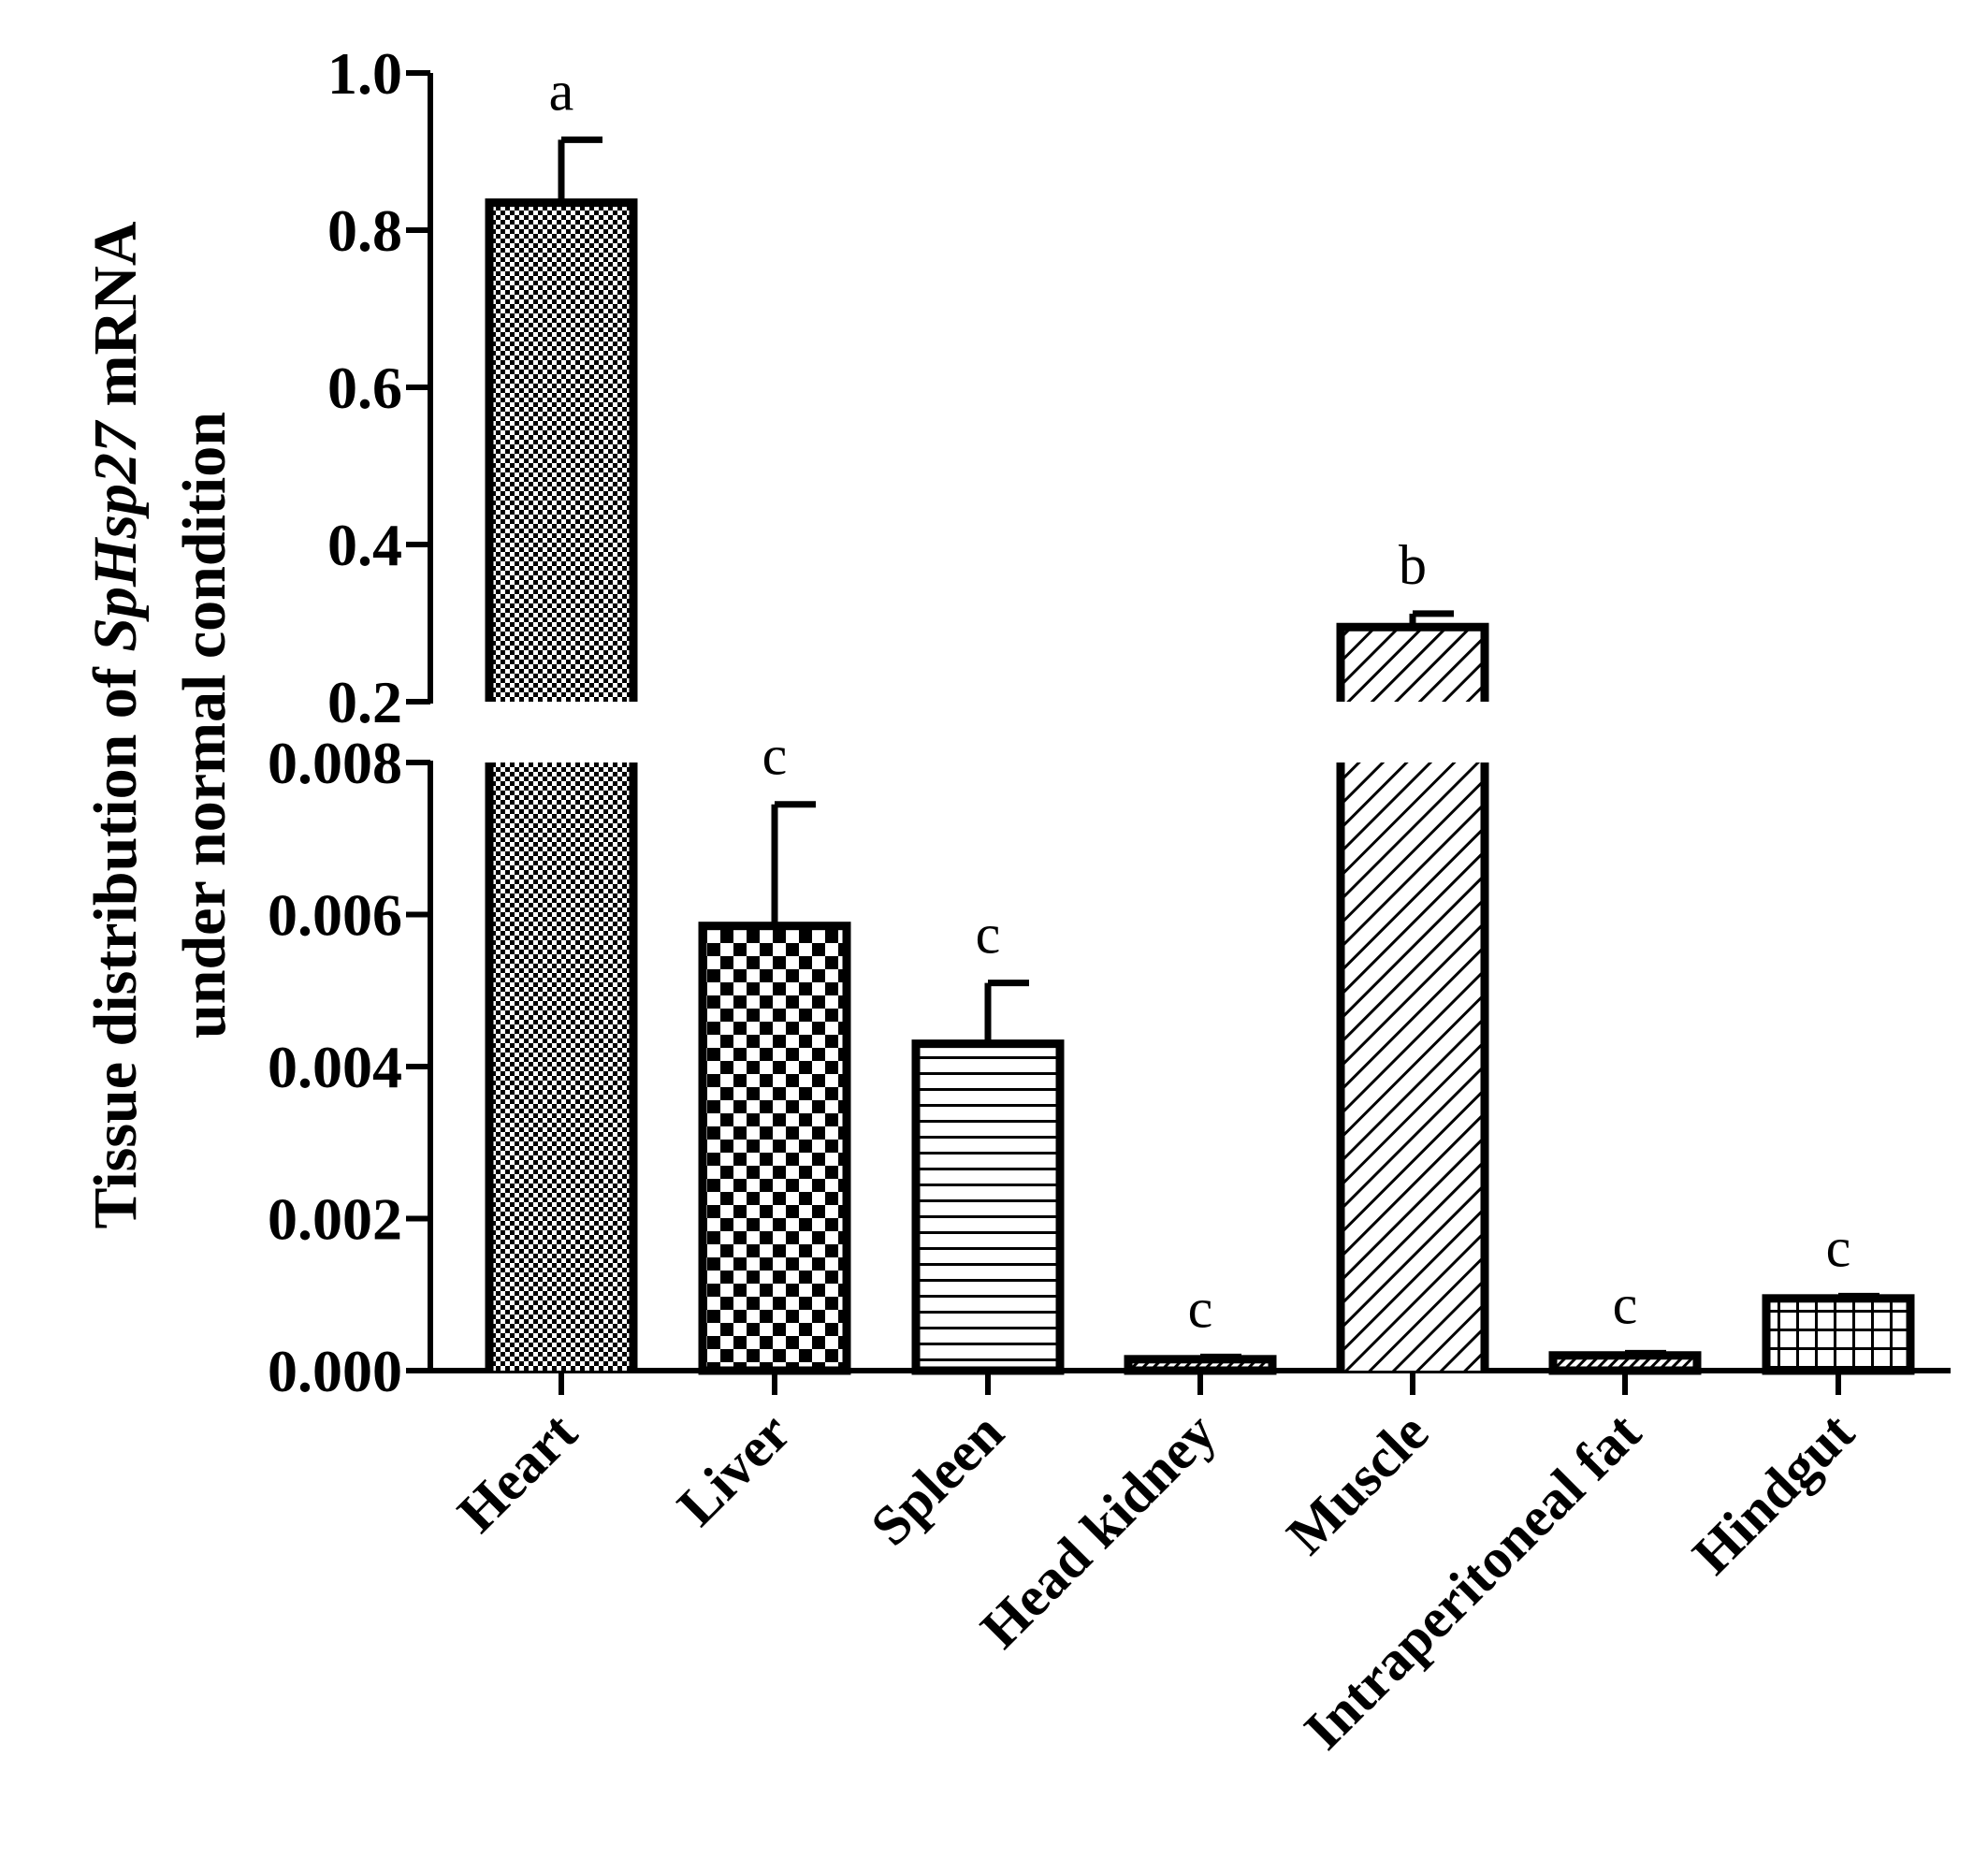  I want to click on y-axis-label-prefix: Tissue distribution of, so click(115, 940).